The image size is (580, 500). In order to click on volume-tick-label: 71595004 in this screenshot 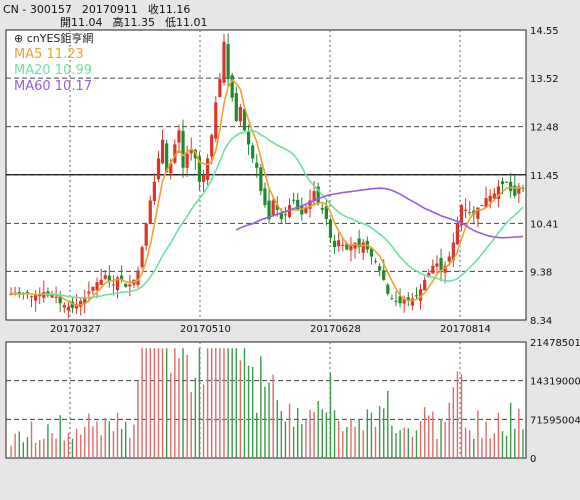, I will do `click(555, 420)`.